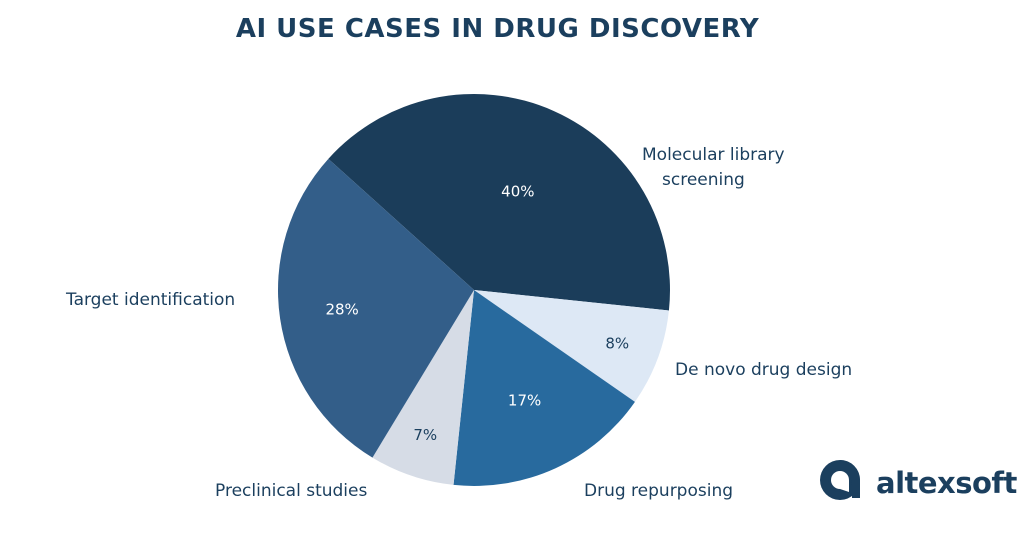 This screenshot has height=542, width=1025. I want to click on slice-value-label: 17%, so click(524, 400).